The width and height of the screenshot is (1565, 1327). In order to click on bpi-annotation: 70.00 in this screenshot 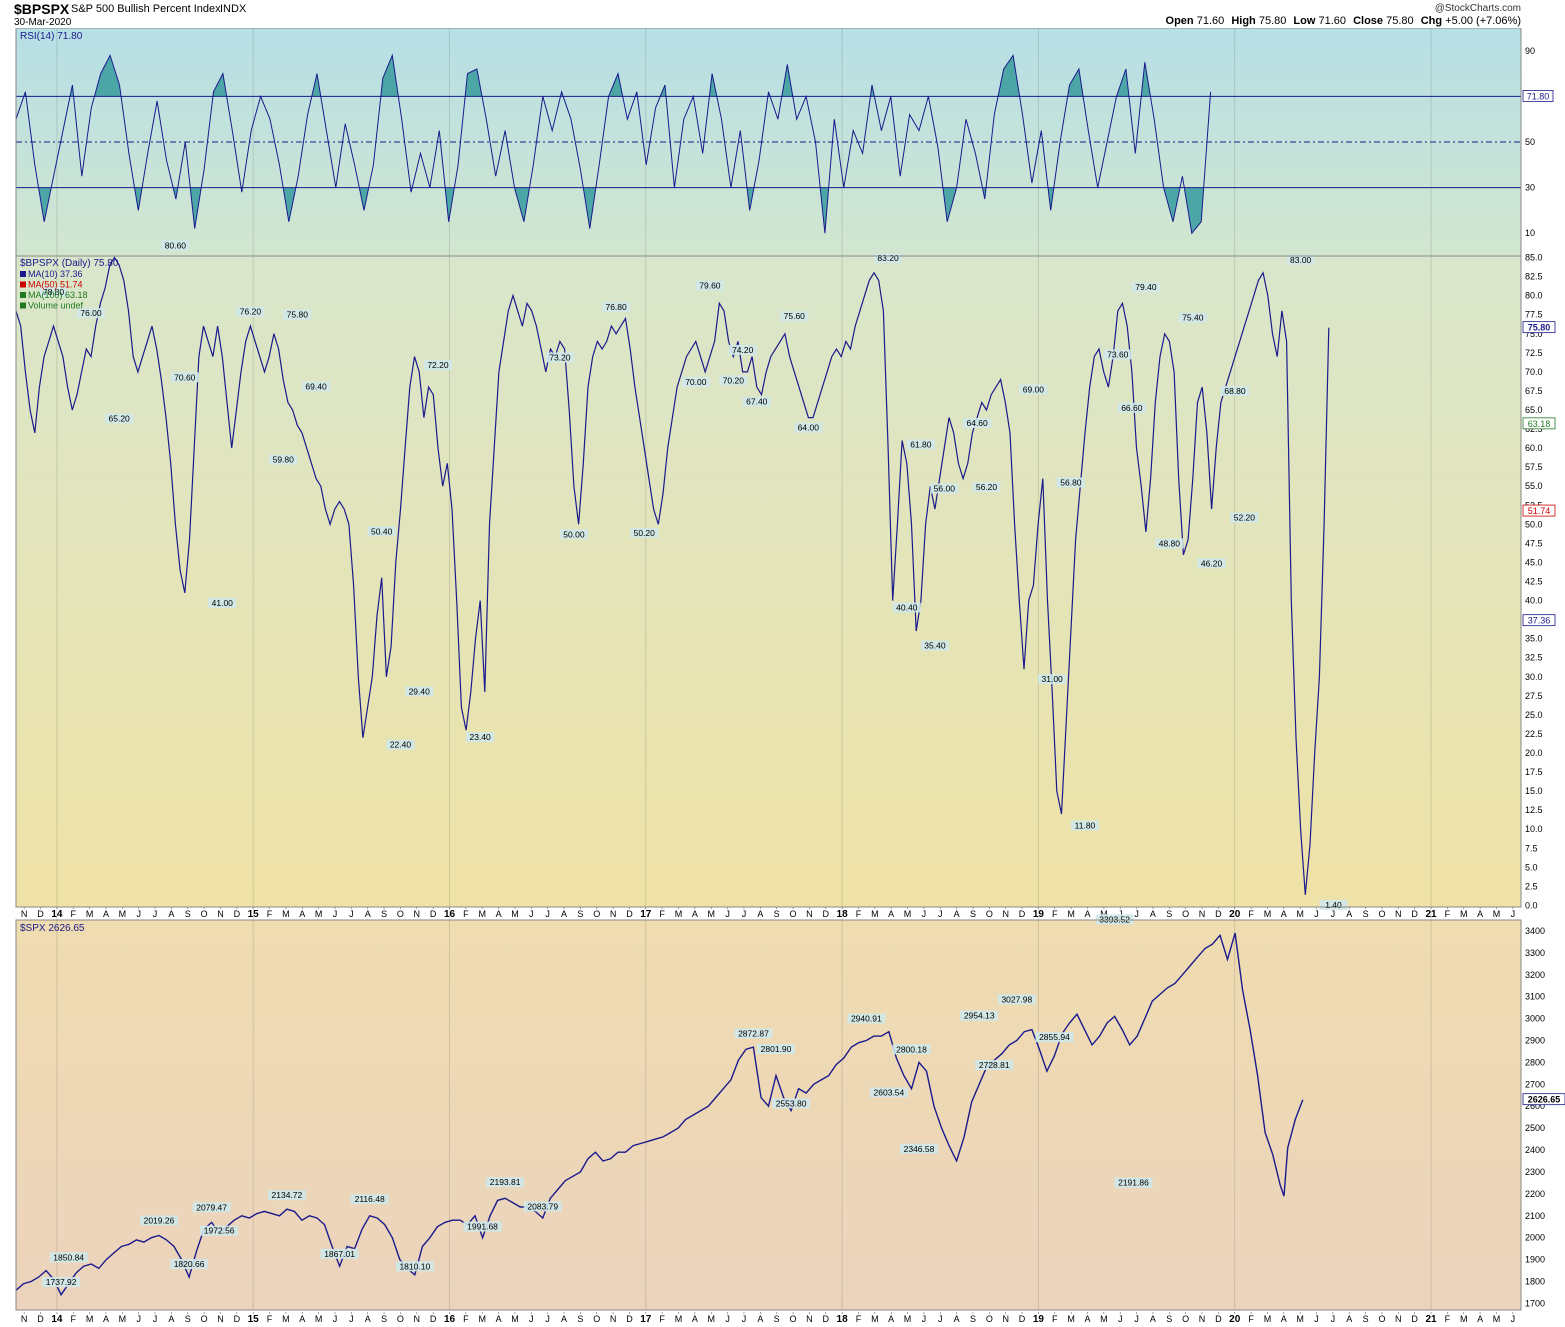, I will do `click(696, 382)`.